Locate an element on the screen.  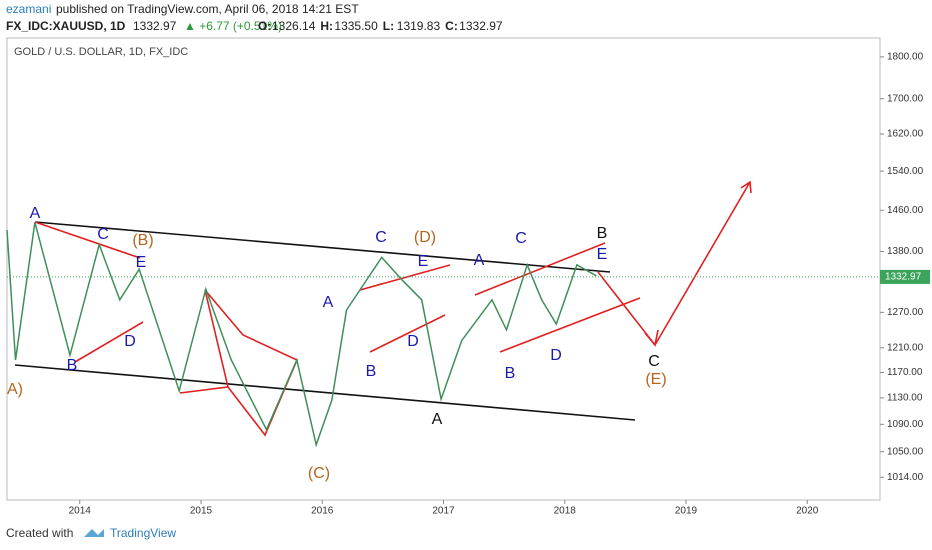
ohlc-label: H: is located at coordinates (326, 26).